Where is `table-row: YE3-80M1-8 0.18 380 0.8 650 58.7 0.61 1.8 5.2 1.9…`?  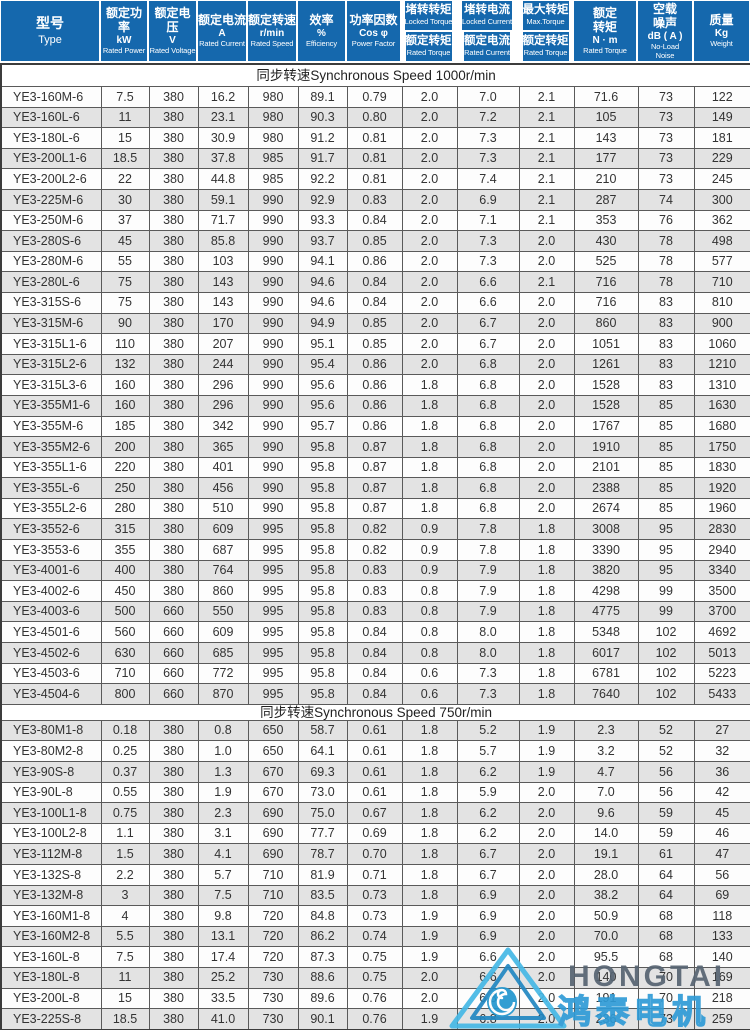
table-row: YE3-80M1-8 0.18 380 0.8 650 58.7 0.61 1.8 5.2 1.9… is located at coordinates (375, 730).